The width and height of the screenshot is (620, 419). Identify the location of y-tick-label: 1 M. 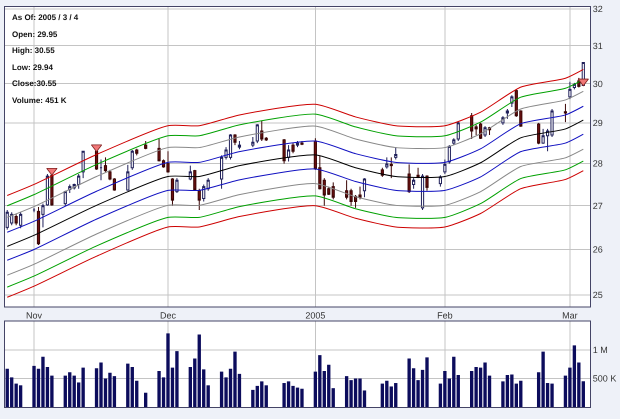
(600, 350).